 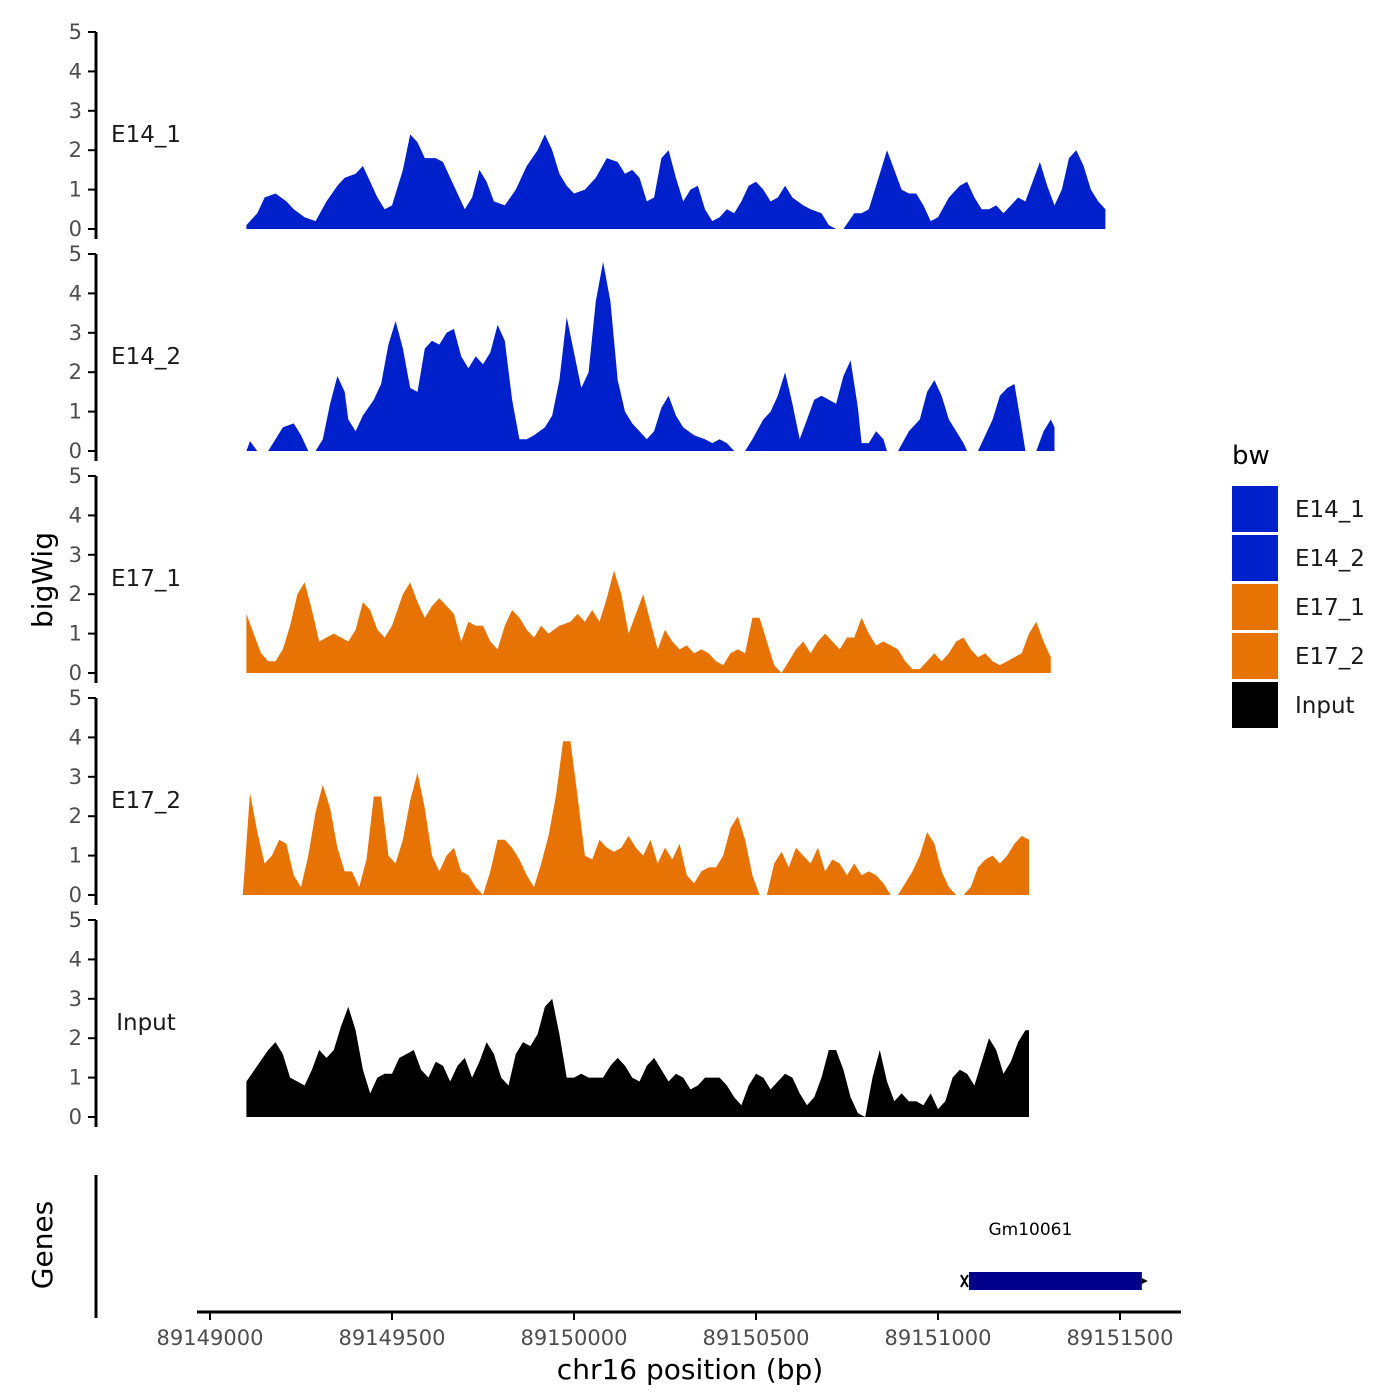 I want to click on x-tick-label: 89150000, so click(x=574, y=1338).